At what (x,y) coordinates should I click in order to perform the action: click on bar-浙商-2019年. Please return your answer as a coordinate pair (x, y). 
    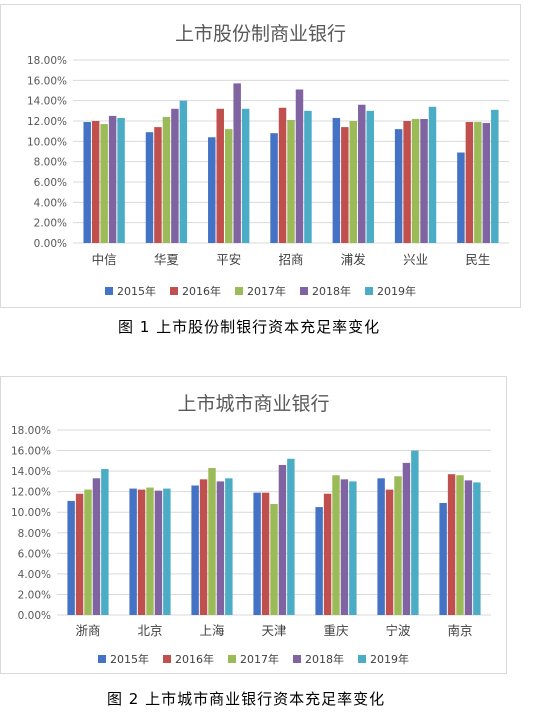
    Looking at the image, I should click on (105, 542).